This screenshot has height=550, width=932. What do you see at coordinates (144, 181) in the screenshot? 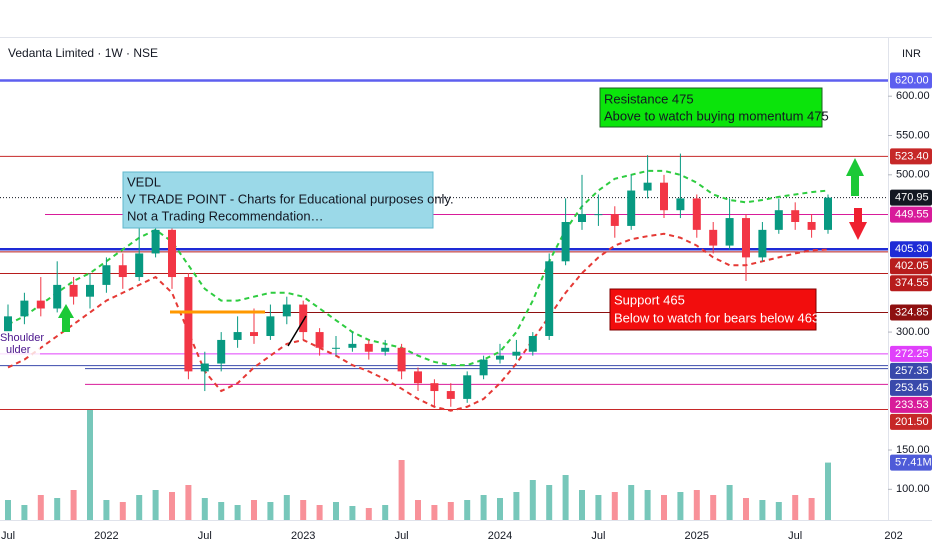
I see `vedl-text: VEDL` at bounding box center [144, 181].